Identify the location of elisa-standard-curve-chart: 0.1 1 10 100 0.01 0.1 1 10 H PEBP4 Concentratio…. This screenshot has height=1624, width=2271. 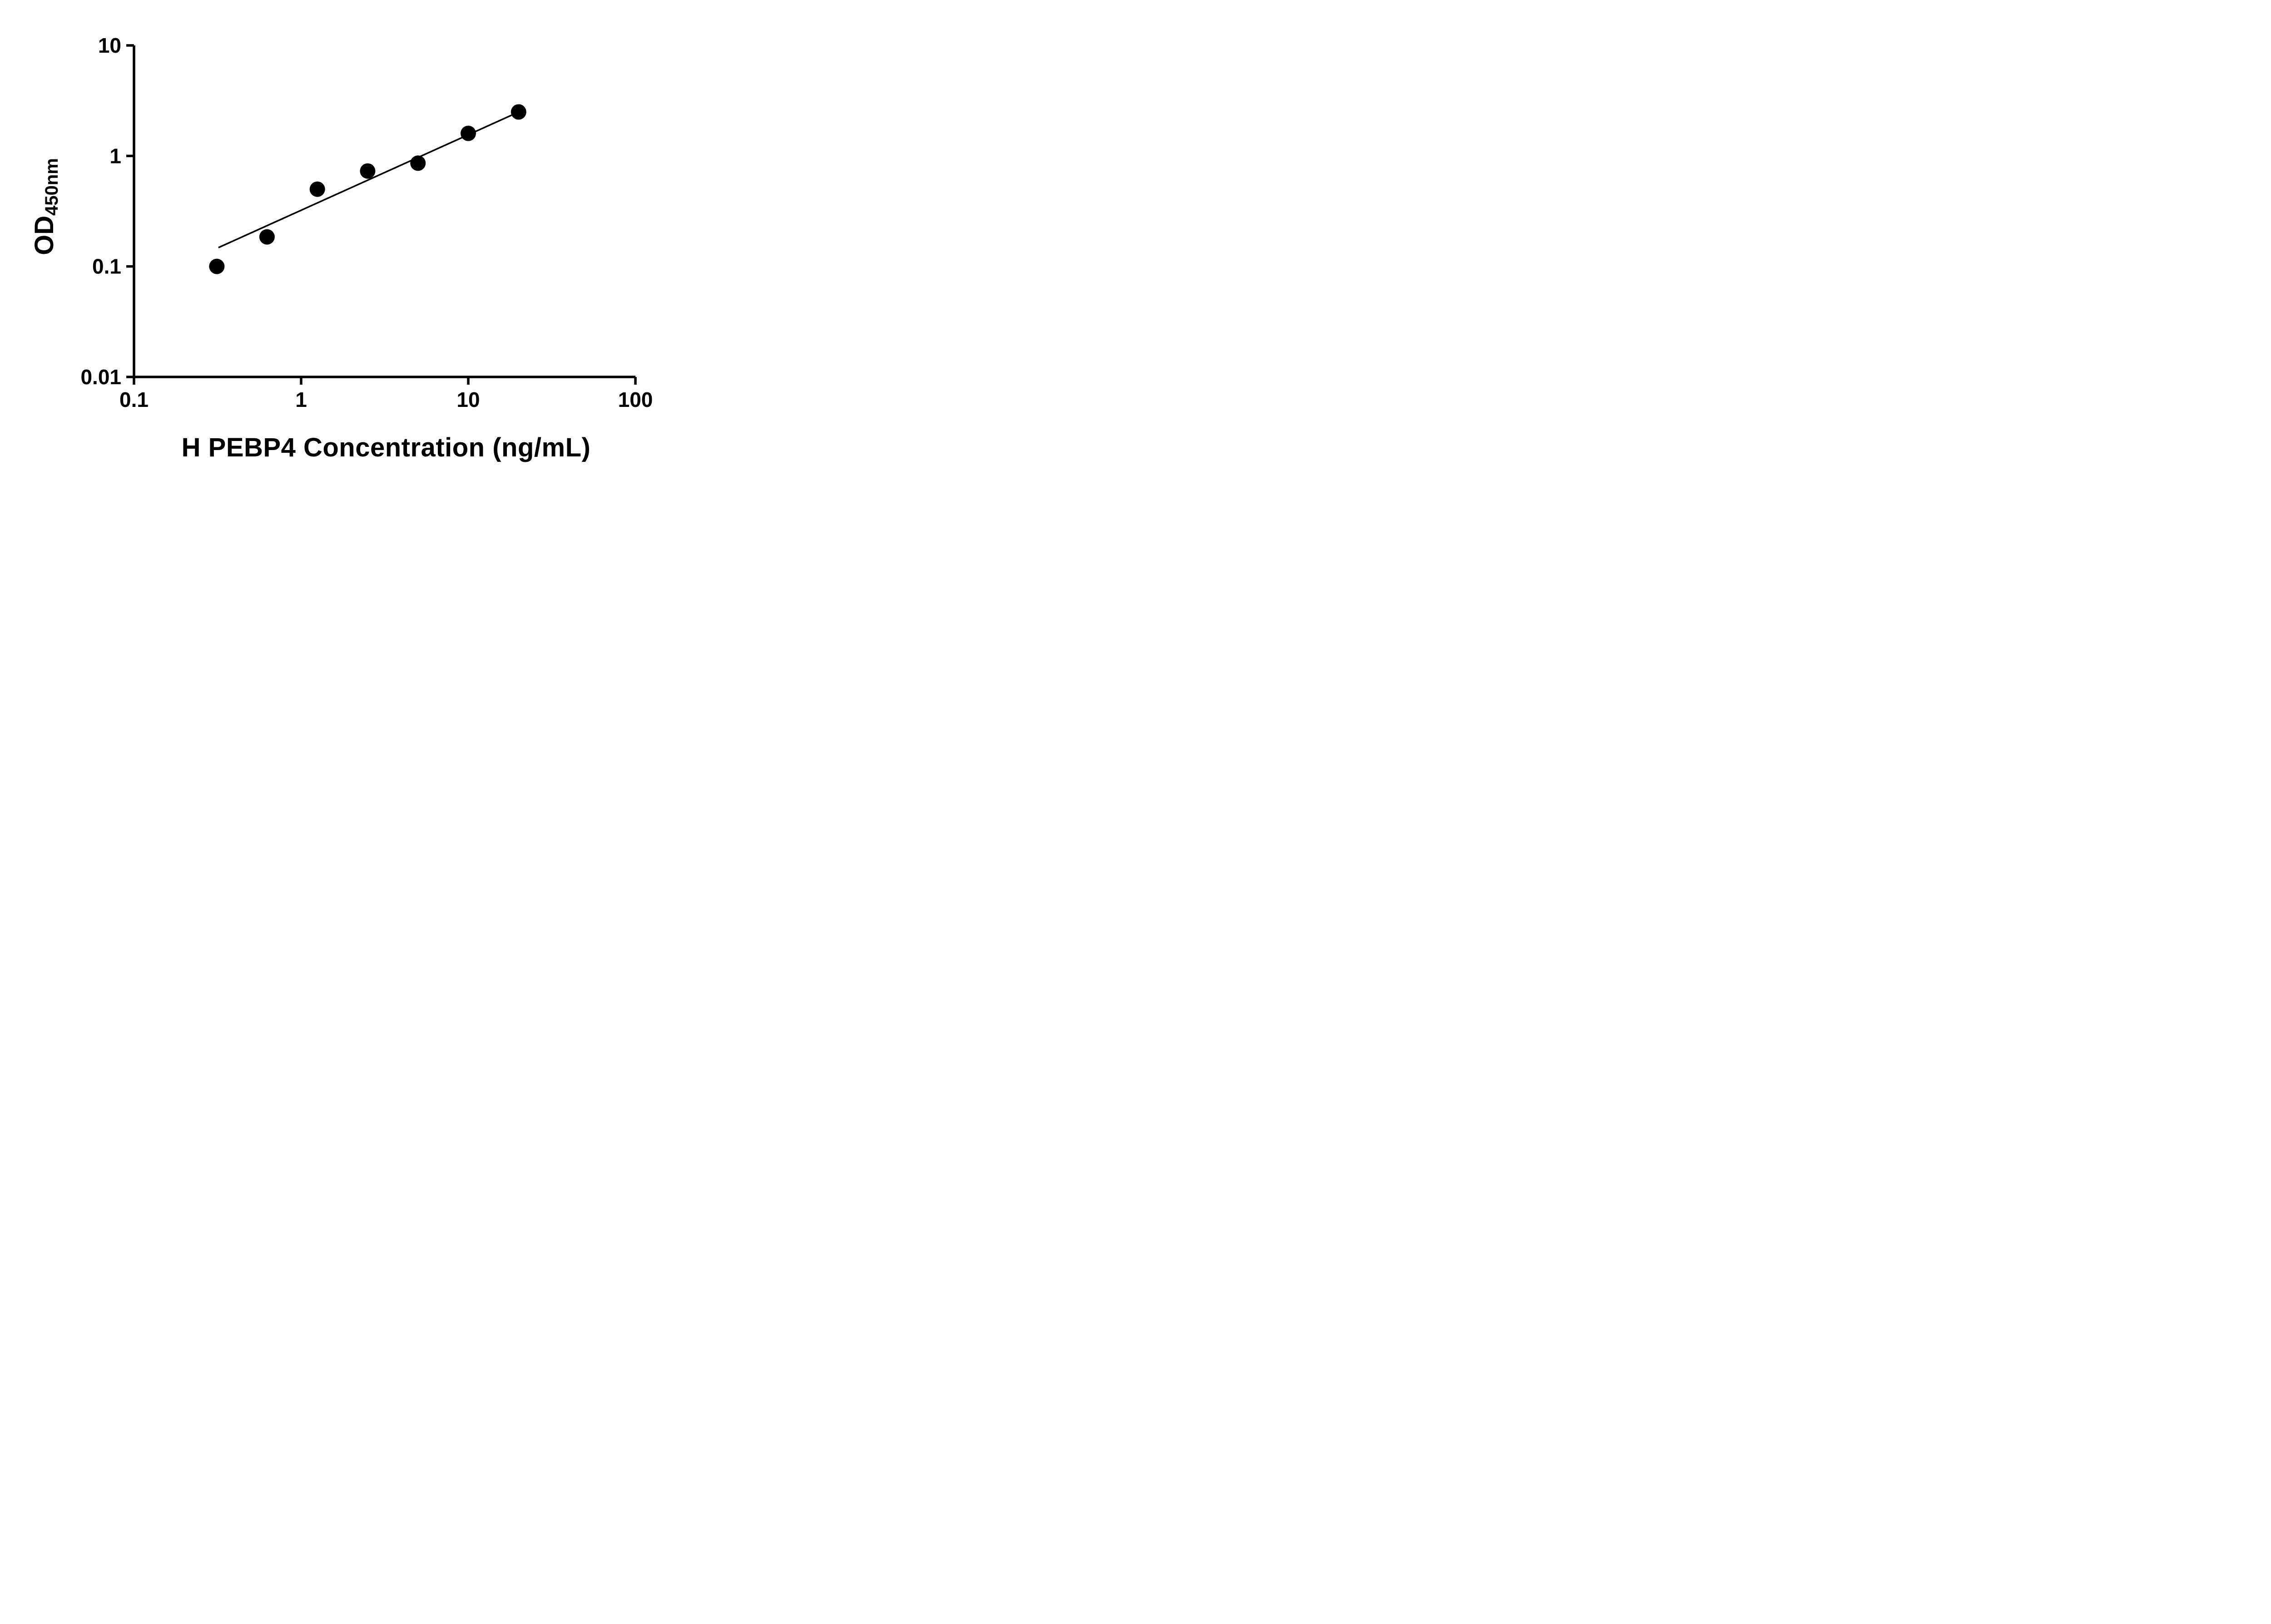
(352, 243).